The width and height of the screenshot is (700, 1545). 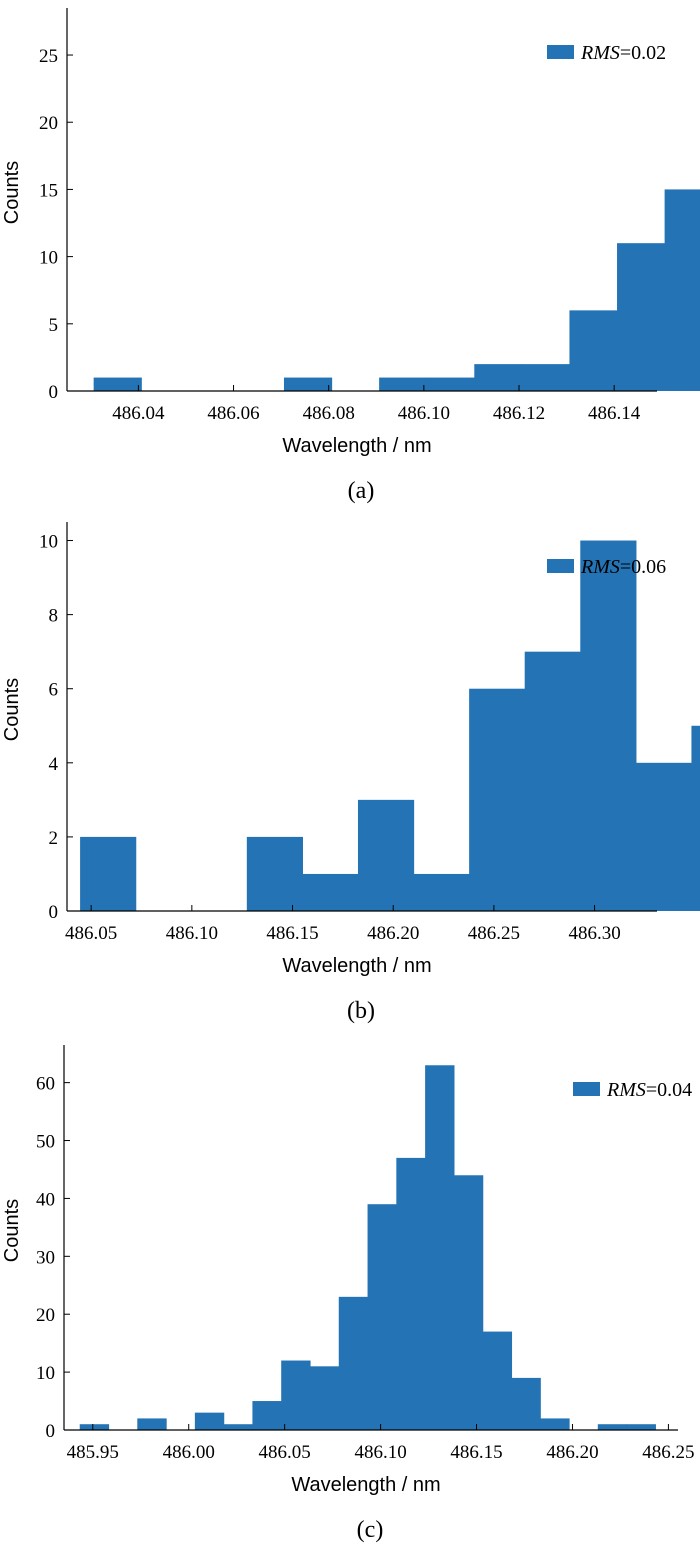 What do you see at coordinates (93, 1452) in the screenshot?
I see `x-tick-label: 485.95` at bounding box center [93, 1452].